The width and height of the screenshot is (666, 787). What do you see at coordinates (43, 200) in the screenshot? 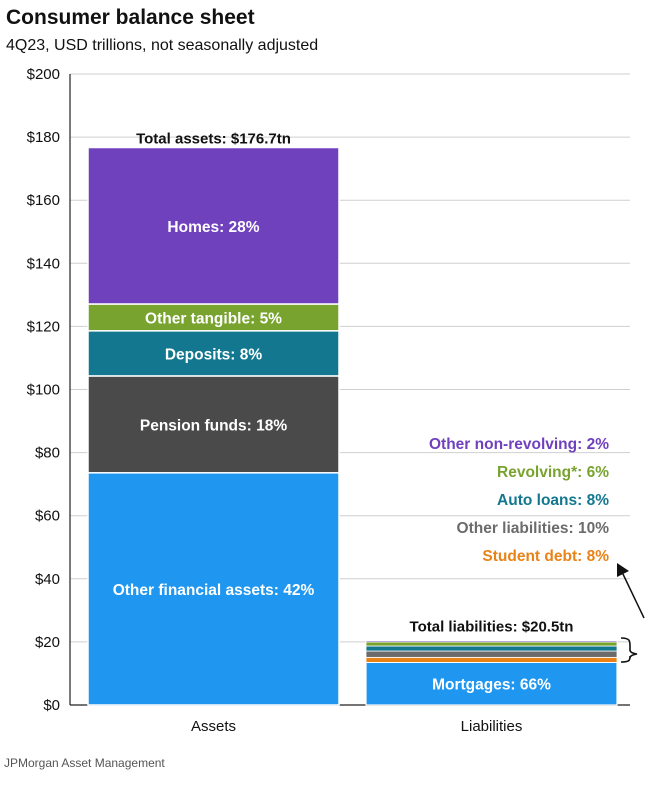
I see `y-tick-label: $160` at bounding box center [43, 200].